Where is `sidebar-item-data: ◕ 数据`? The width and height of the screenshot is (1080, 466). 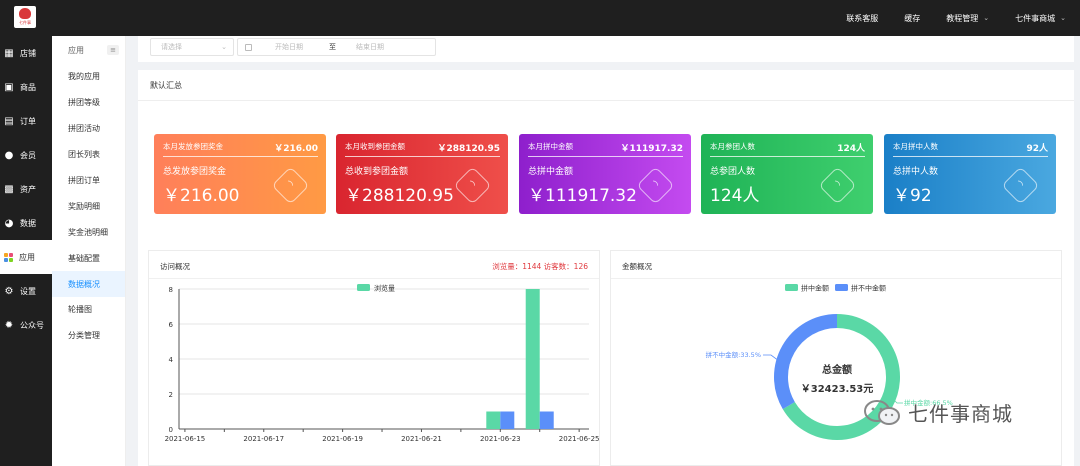 sidebar-item-data: ◕ 数据 is located at coordinates (26, 223).